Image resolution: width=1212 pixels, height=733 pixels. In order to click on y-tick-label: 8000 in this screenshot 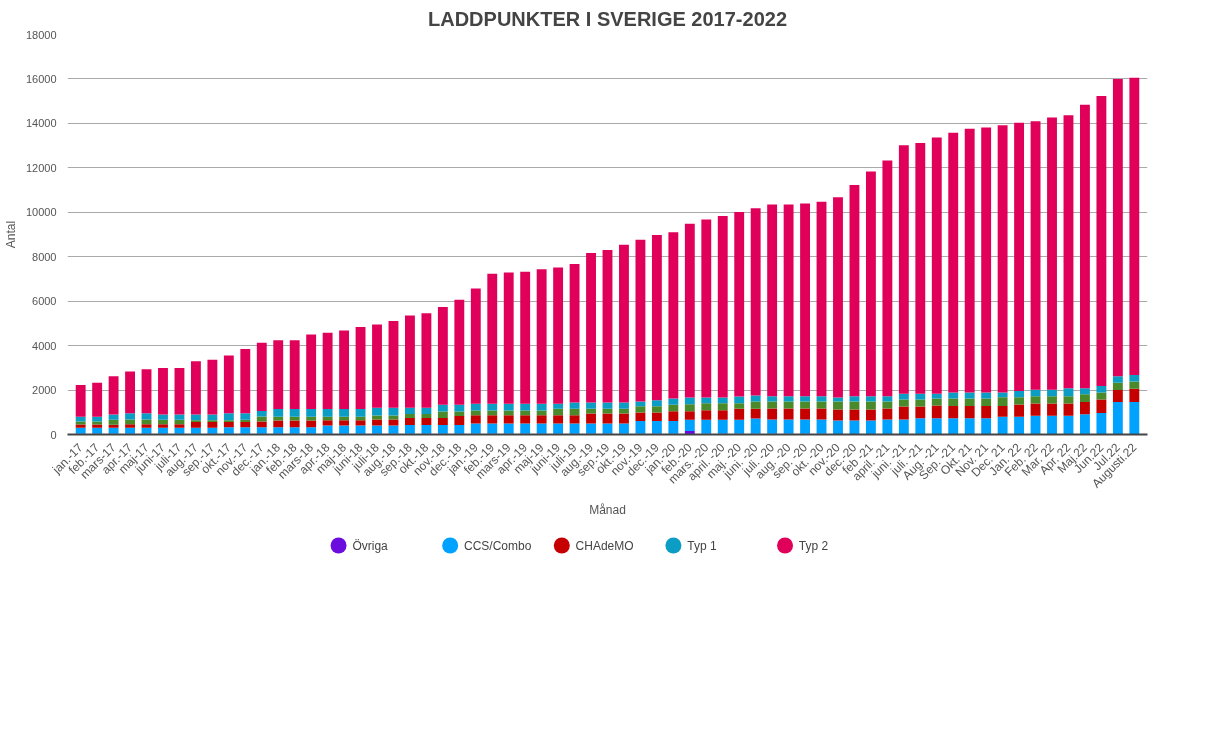, I will do `click(44, 256)`.